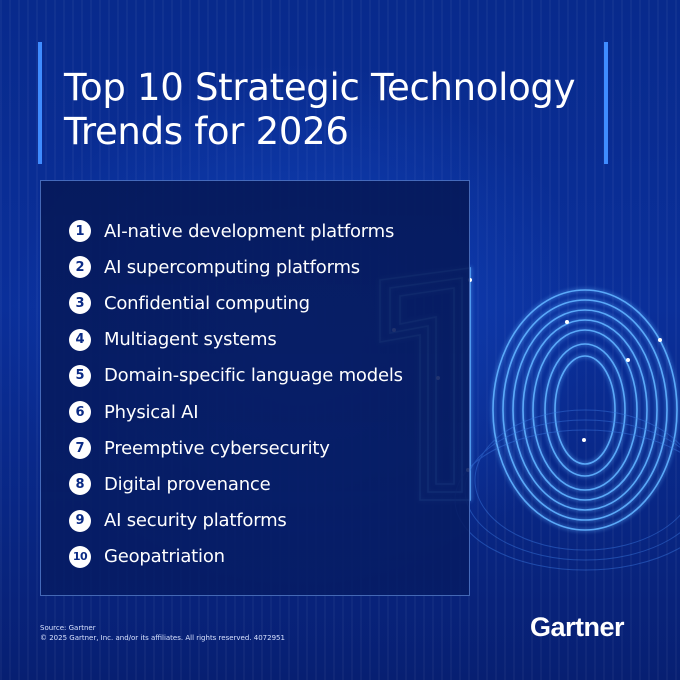  What do you see at coordinates (606, 103) in the screenshot?
I see `accent-bar-right` at bounding box center [606, 103].